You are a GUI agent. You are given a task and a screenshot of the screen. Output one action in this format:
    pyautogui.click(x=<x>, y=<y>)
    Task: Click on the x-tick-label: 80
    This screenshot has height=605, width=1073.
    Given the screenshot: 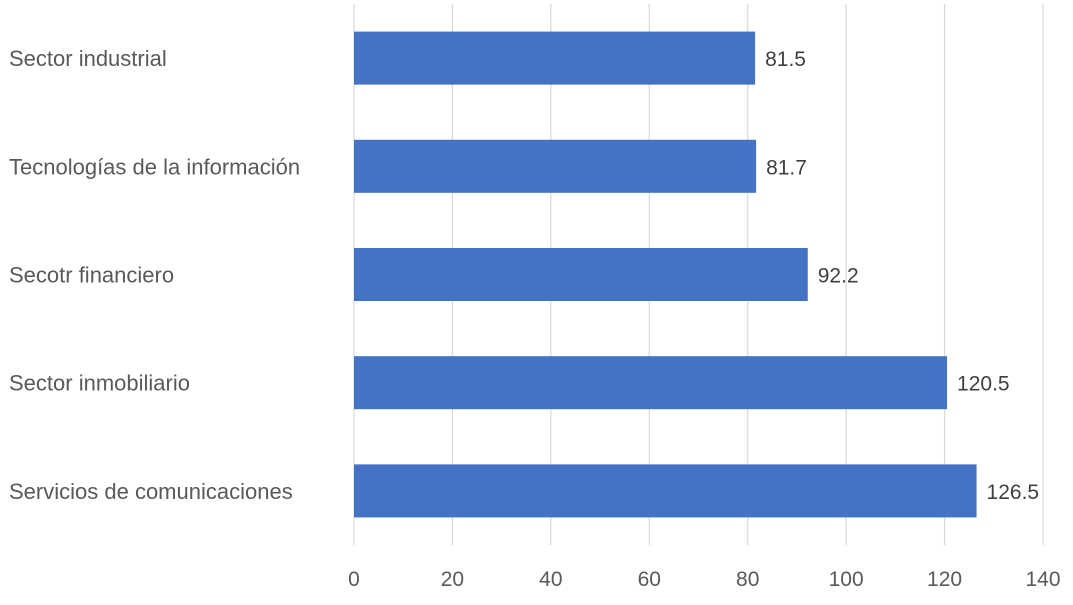 What is the action you would take?
    pyautogui.click(x=747, y=579)
    